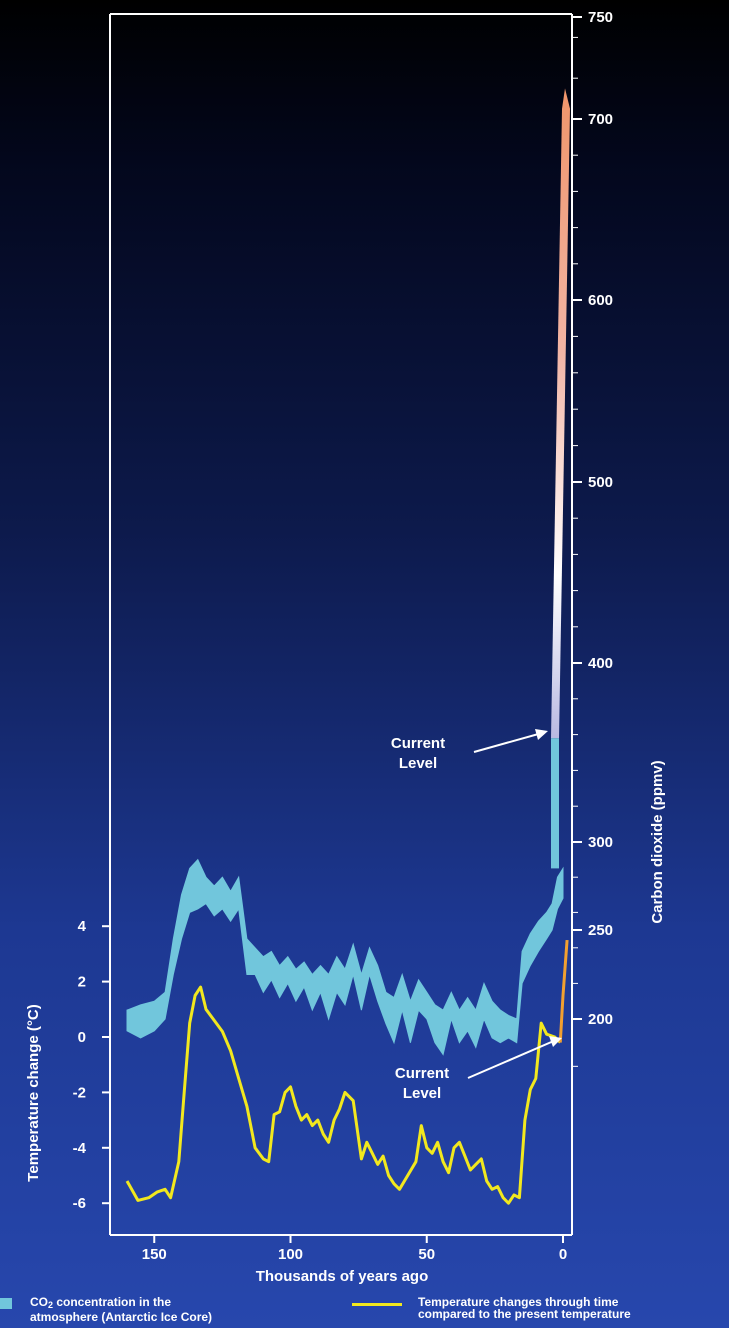  What do you see at coordinates (600, 930) in the screenshot?
I see `right-y-tick-label: 250` at bounding box center [600, 930].